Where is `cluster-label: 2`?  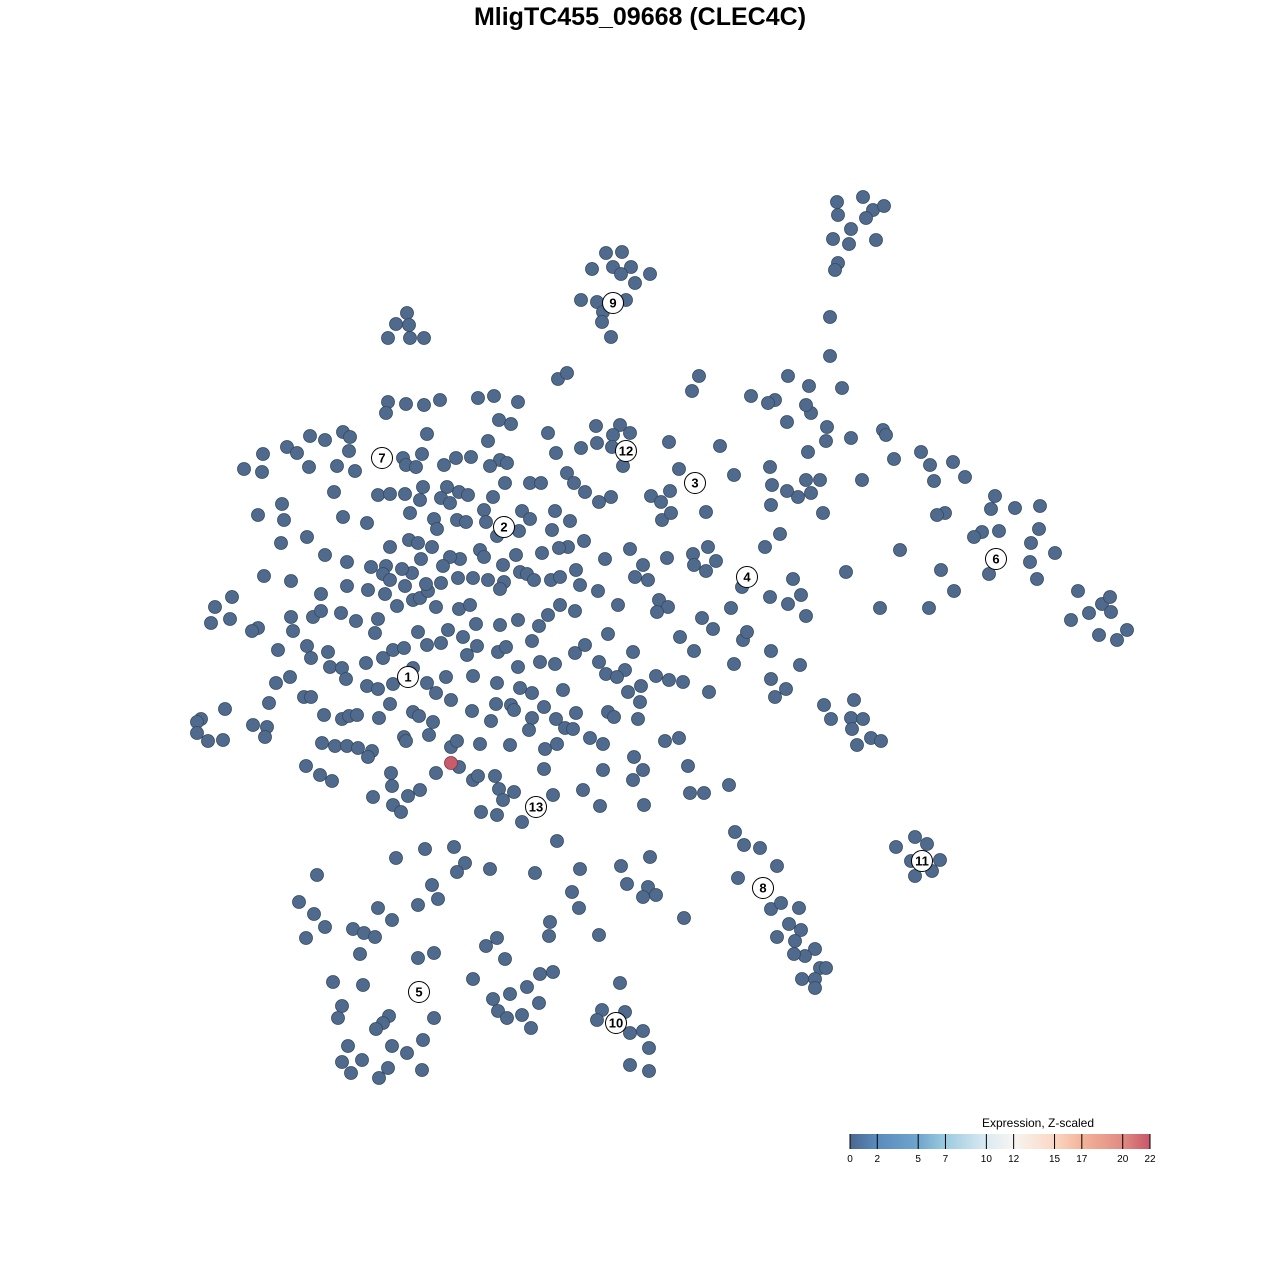 cluster-label: 2 is located at coordinates (504, 527).